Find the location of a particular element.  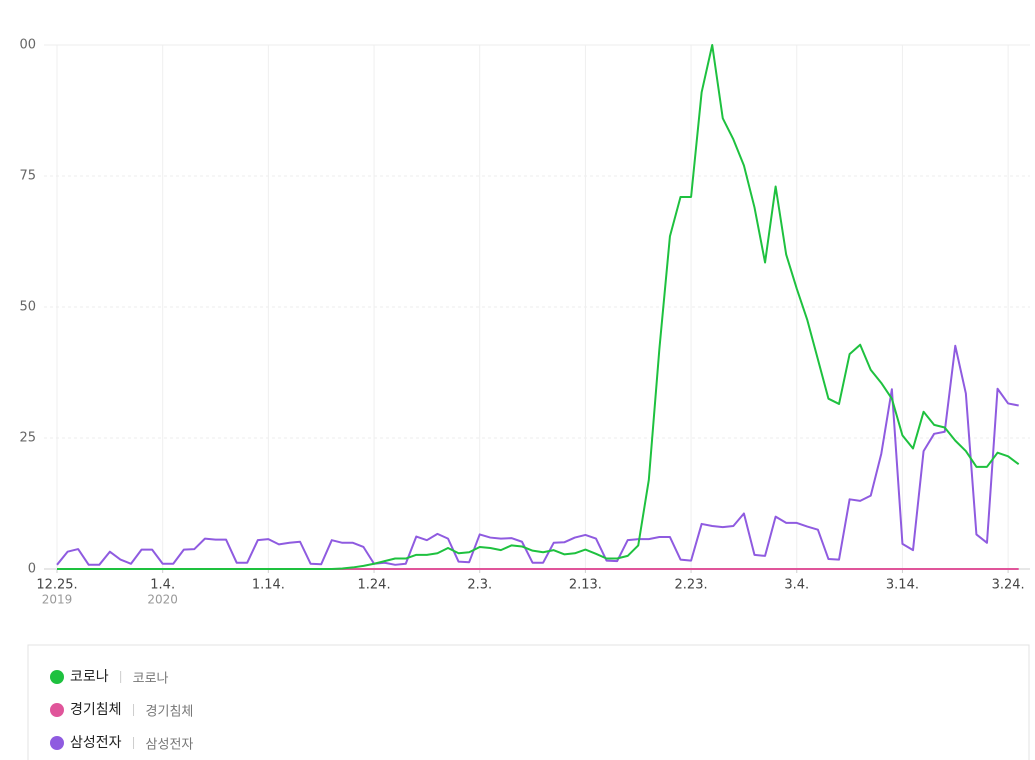

legend-name: 경기침체 is located at coordinates (96, 710).